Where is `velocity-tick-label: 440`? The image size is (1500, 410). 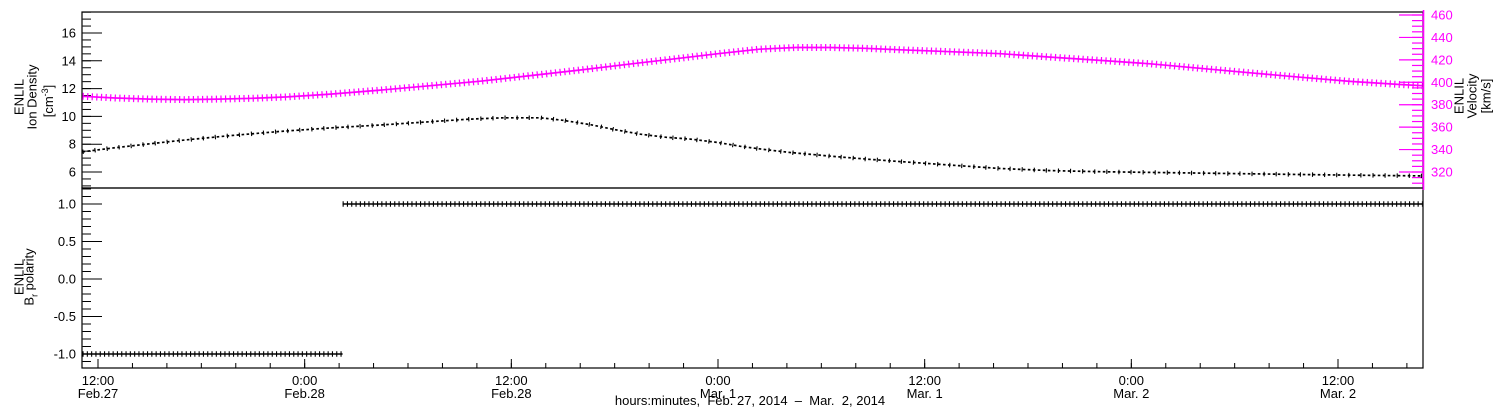 velocity-tick-label: 440 is located at coordinates (1442, 37).